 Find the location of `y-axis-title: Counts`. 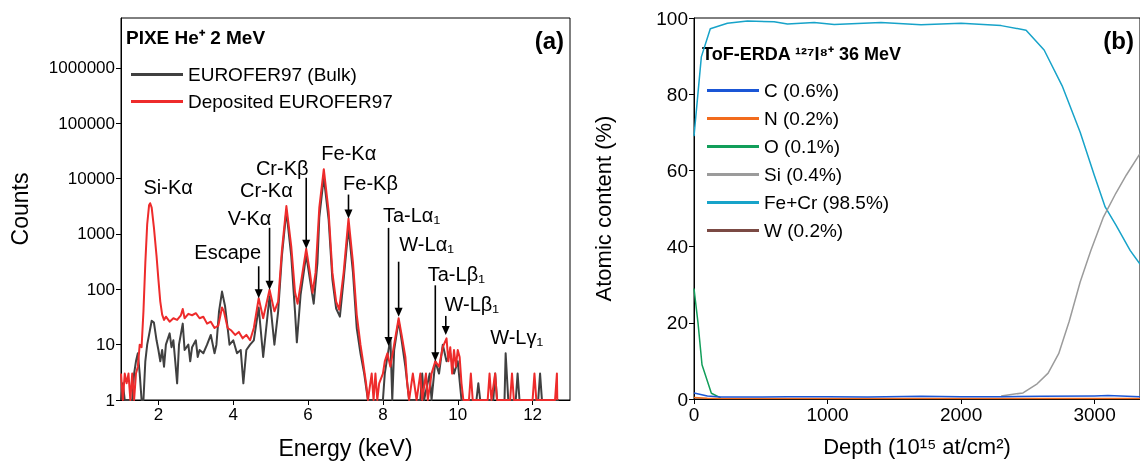

y-axis-title: Counts is located at coordinates (19, 209).